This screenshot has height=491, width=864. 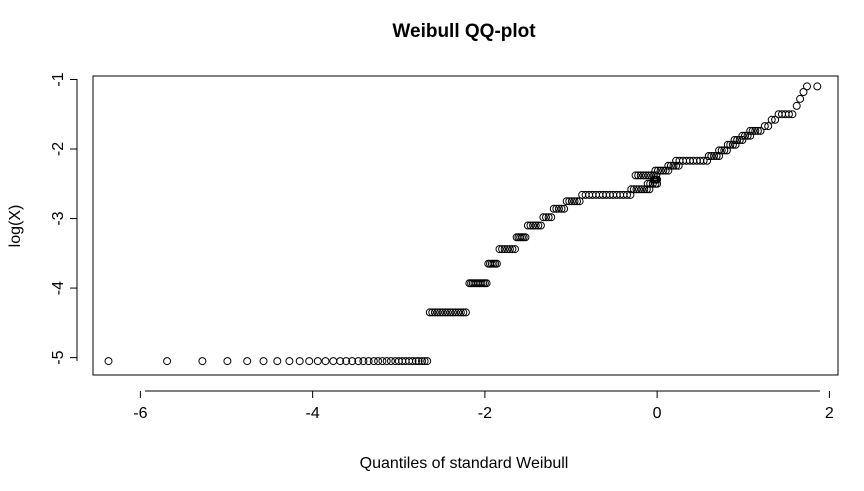 What do you see at coordinates (464, 463) in the screenshot?
I see `x-axis-title: Quantiles of standard Weibull` at bounding box center [464, 463].